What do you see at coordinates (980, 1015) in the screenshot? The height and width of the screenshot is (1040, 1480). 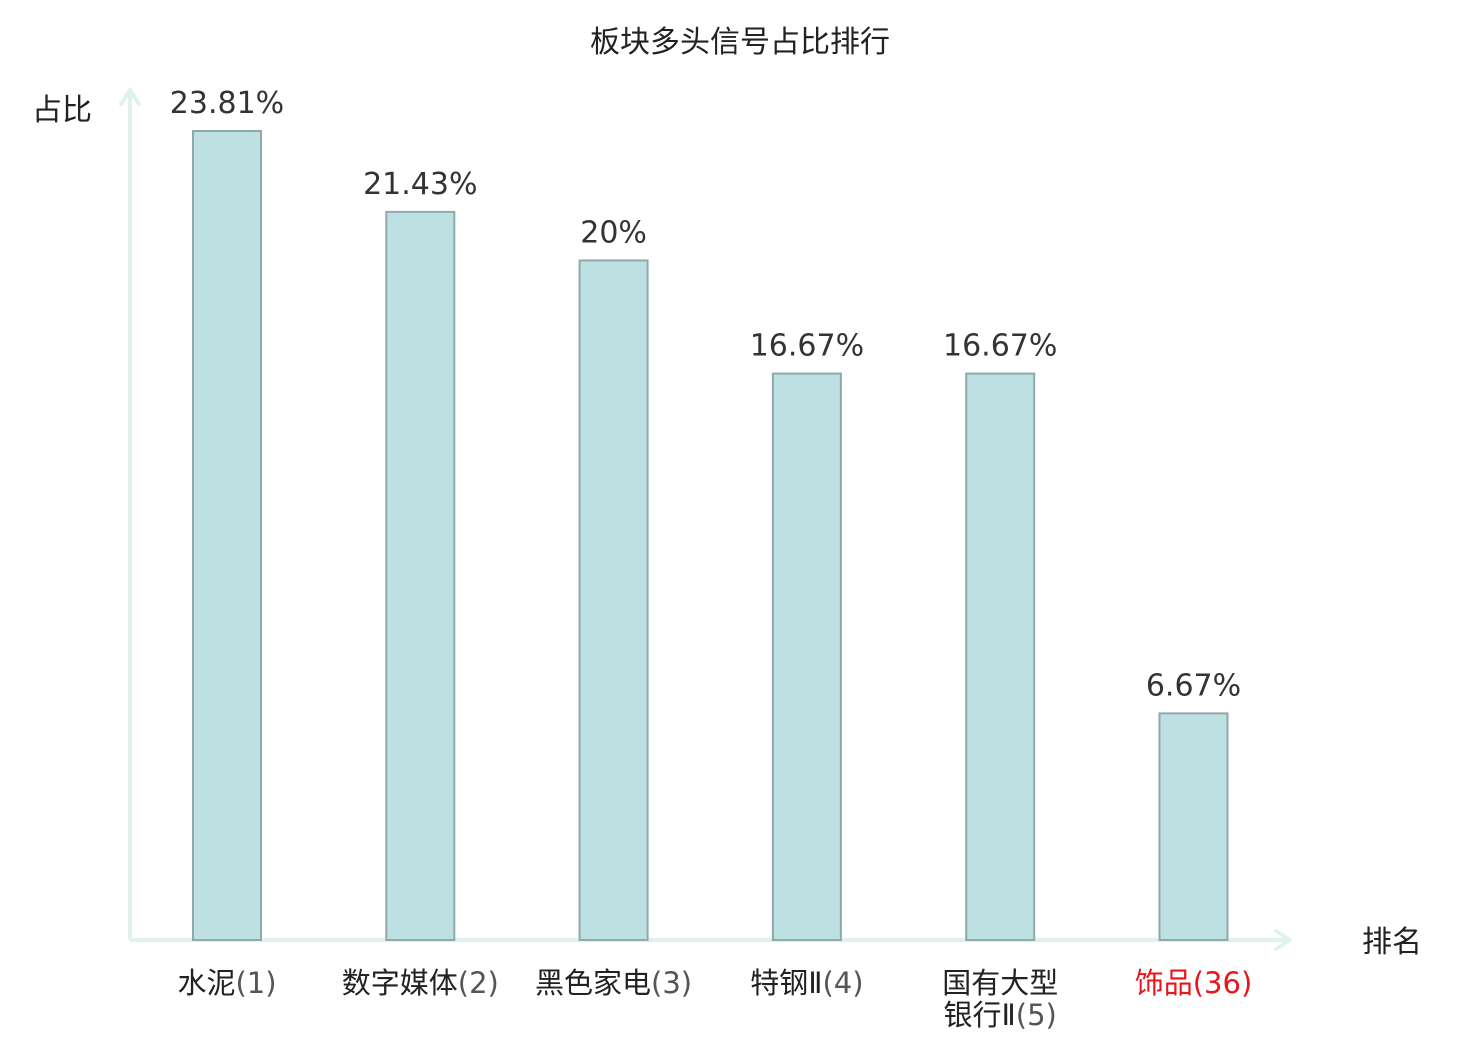 I see `category-name: 银行Ⅱ` at bounding box center [980, 1015].